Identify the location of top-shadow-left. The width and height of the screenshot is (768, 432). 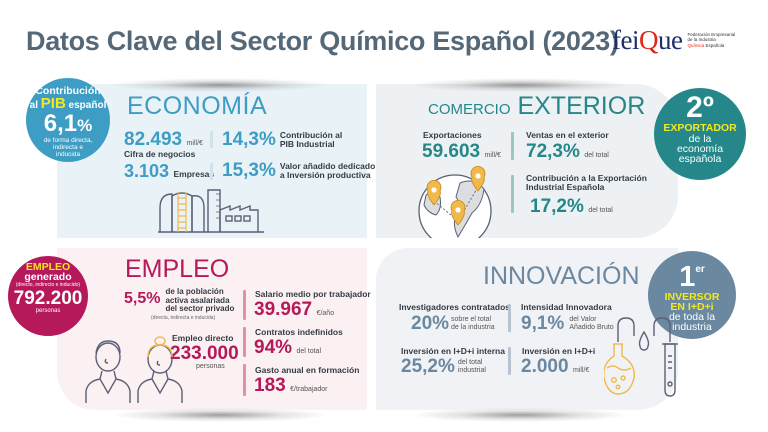
(220, 85).